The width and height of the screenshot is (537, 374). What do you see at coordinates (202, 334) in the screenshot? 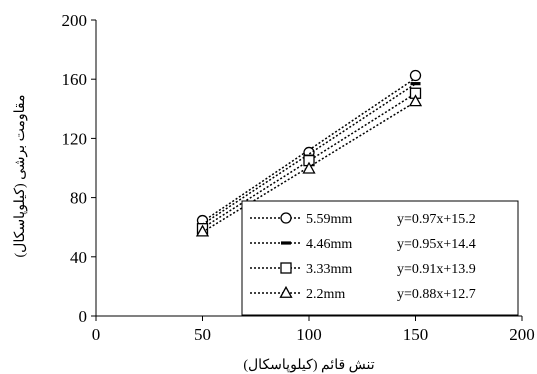
I see `x-tick-label: 50` at bounding box center [202, 334].